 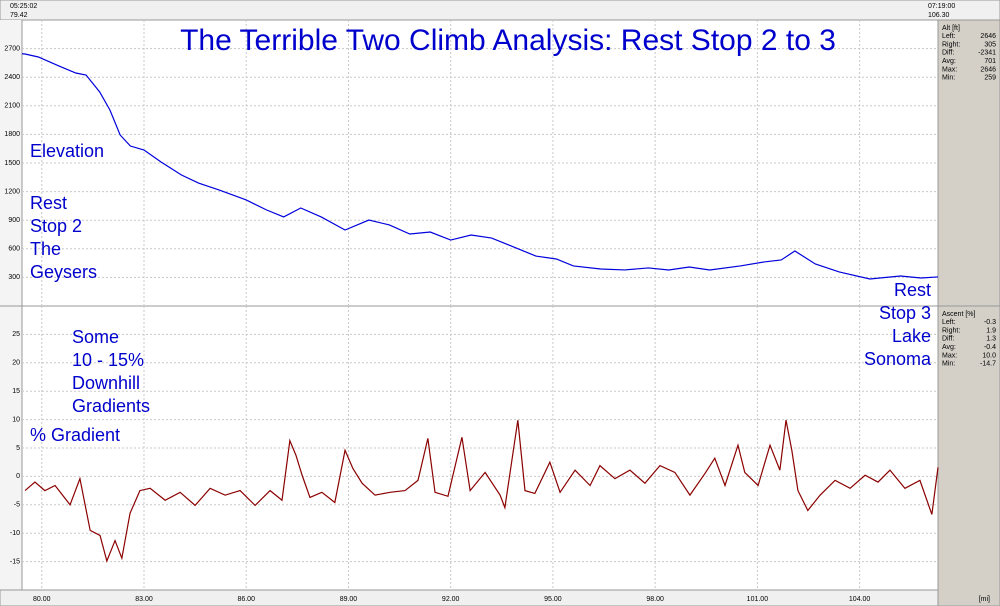 I want to click on x-tick-label: 89.00, so click(x=349, y=599).